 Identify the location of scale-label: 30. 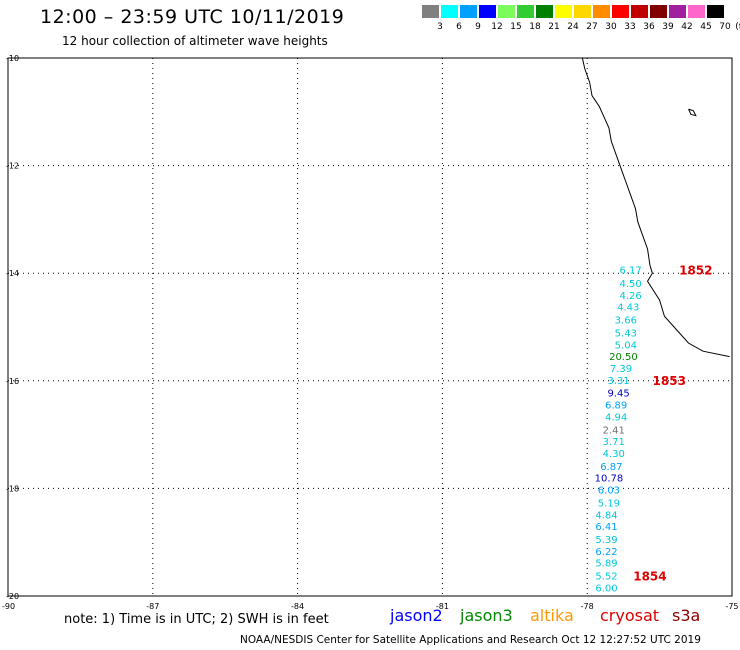
(611, 27).